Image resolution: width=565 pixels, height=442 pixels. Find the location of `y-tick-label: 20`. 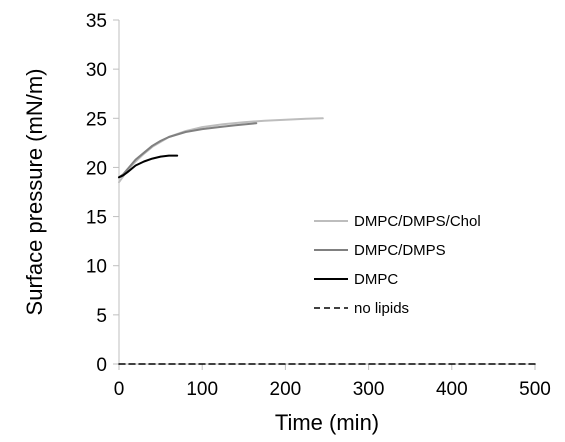

y-tick-label: 20 is located at coordinates (96, 168).